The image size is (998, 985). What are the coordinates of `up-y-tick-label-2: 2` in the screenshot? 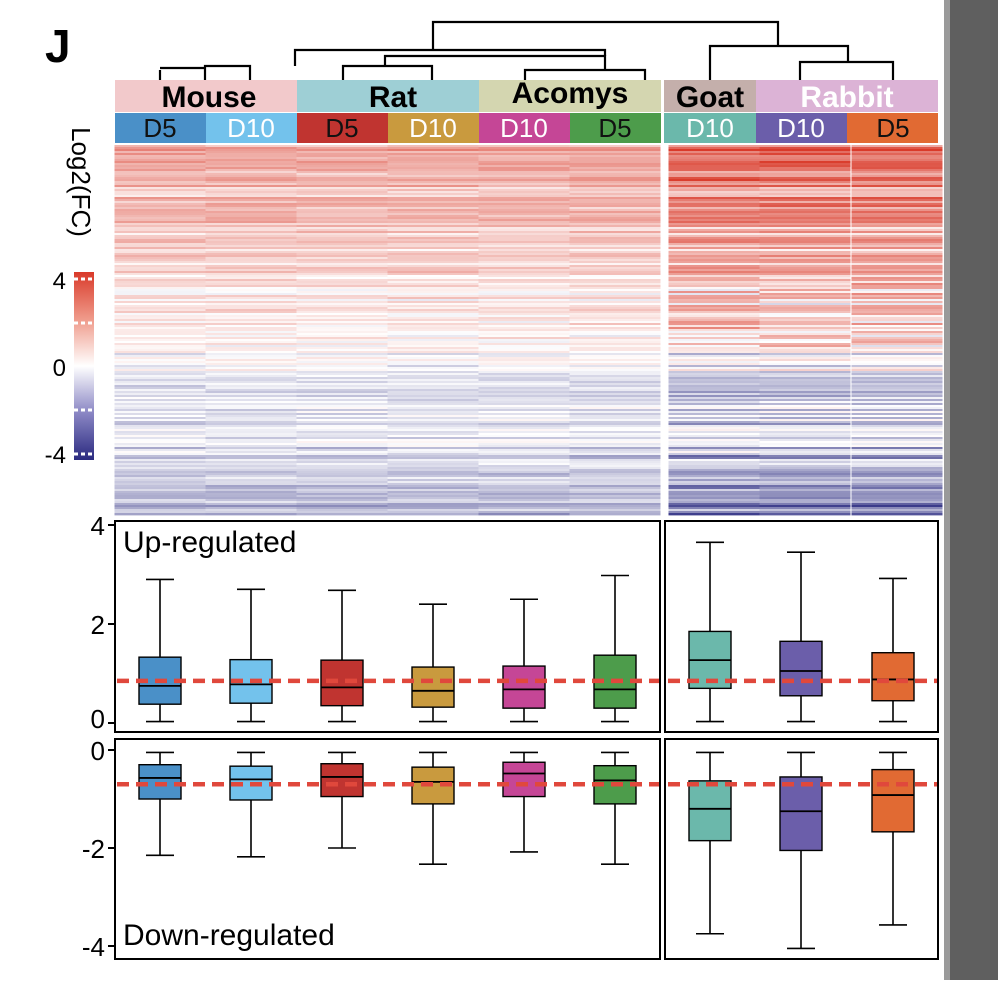 It's located at (98, 625).